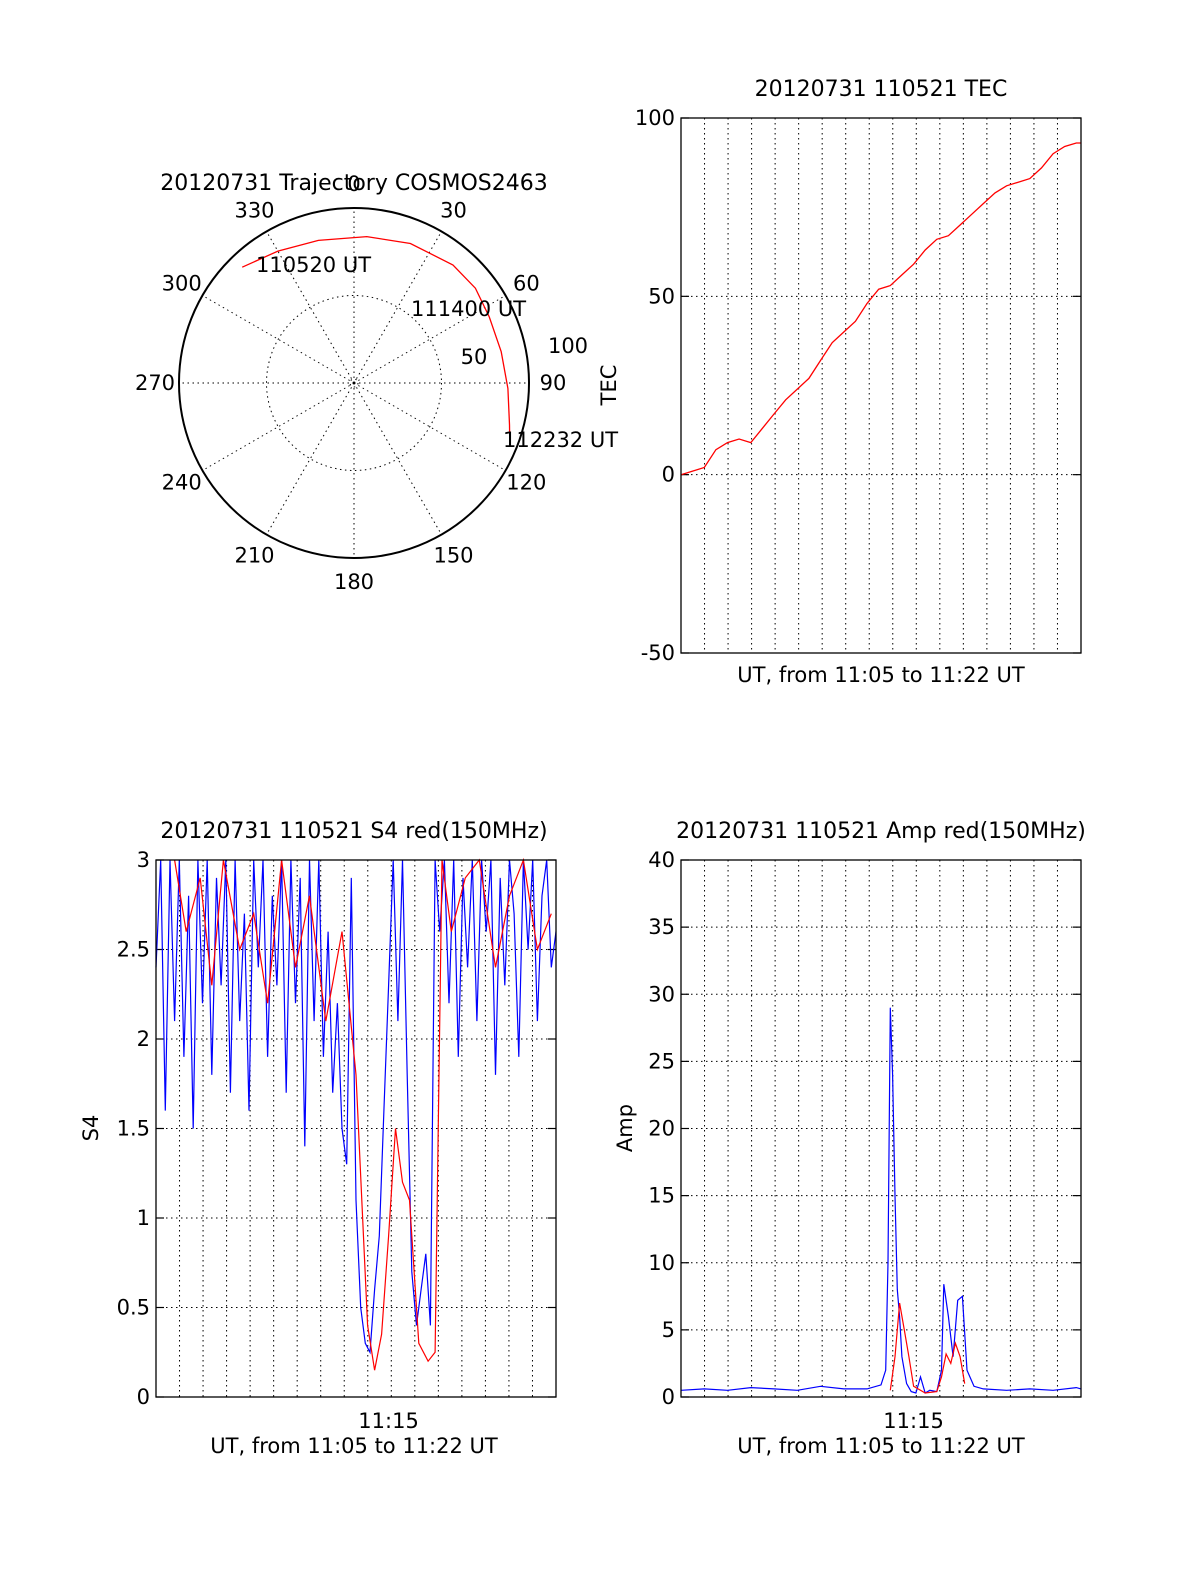 The image size is (1200, 1575). Describe the element at coordinates (453, 211) in the screenshot. I see `polar-azimuth-label: 30` at that location.